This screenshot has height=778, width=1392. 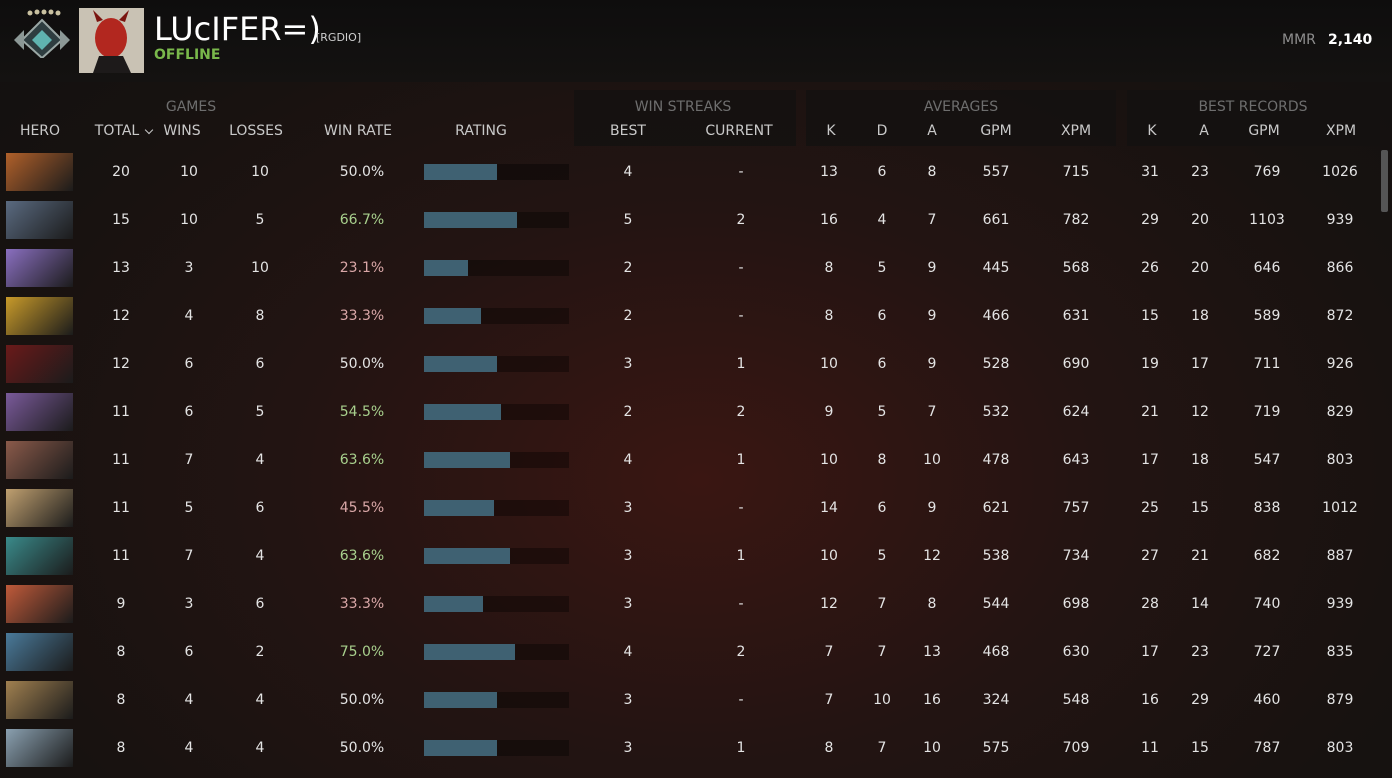 What do you see at coordinates (628, 131) in the screenshot?
I see `column-header: BEST` at bounding box center [628, 131].